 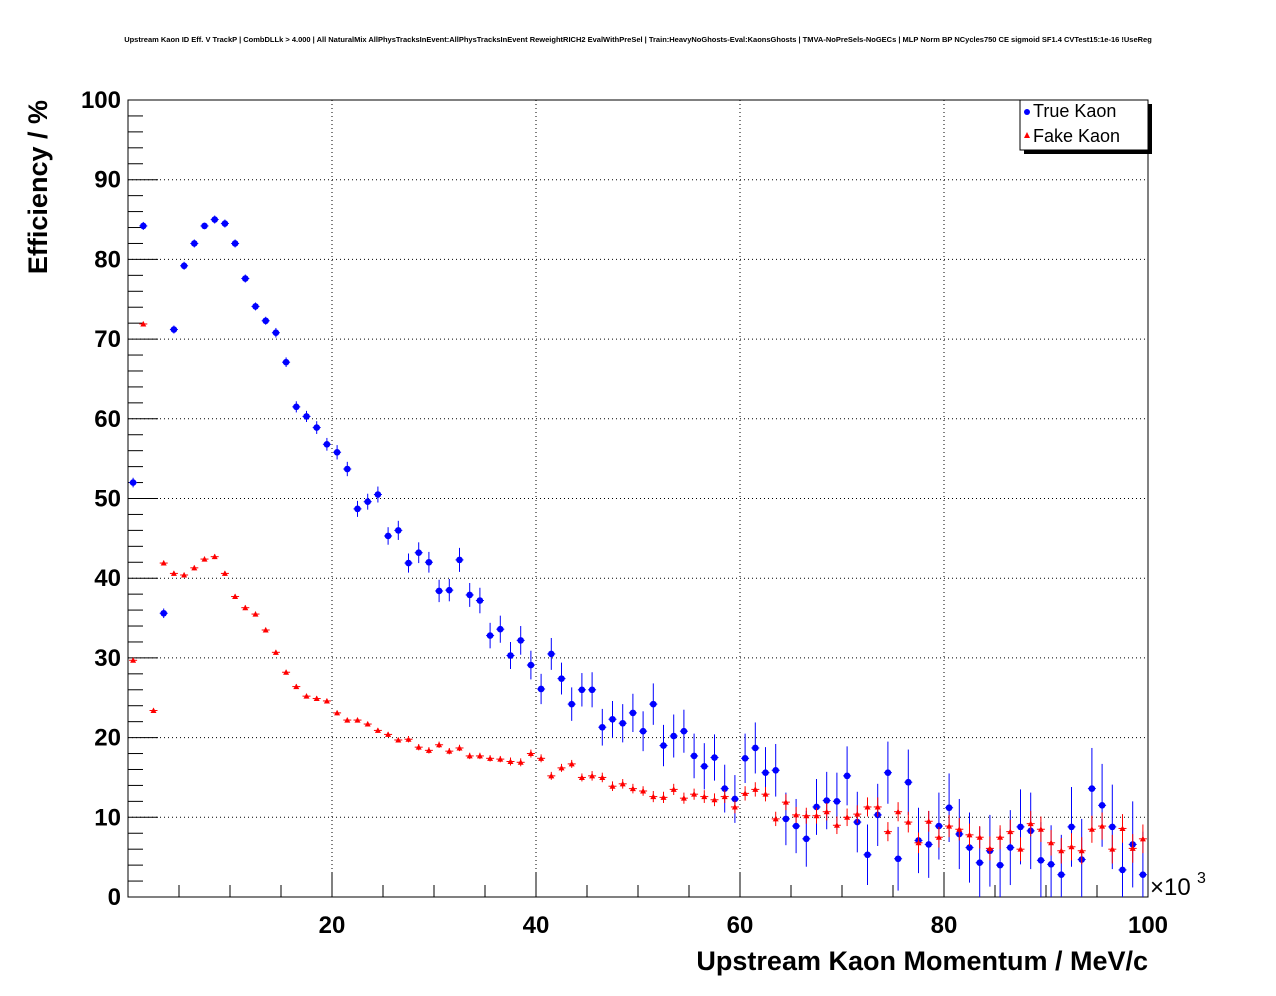 What do you see at coordinates (107, 499) in the screenshot?
I see `y-tick-label: 50` at bounding box center [107, 499].